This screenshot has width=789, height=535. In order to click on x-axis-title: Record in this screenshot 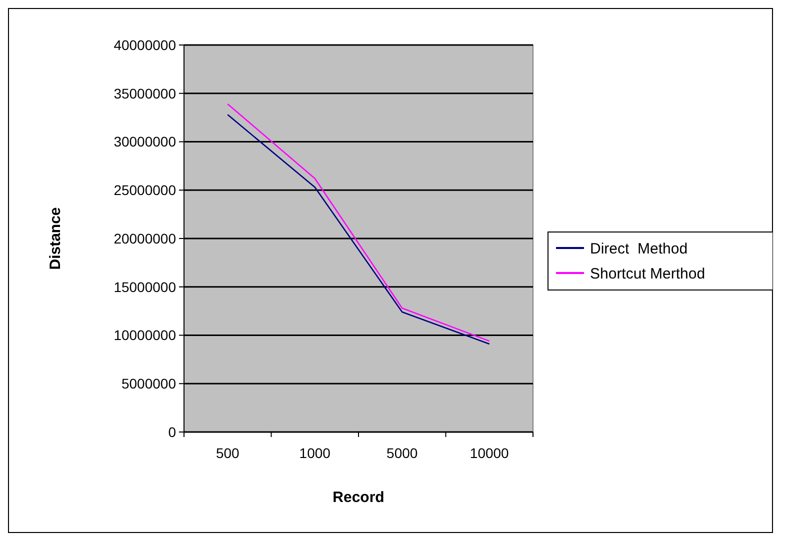, I will do `click(358, 497)`.